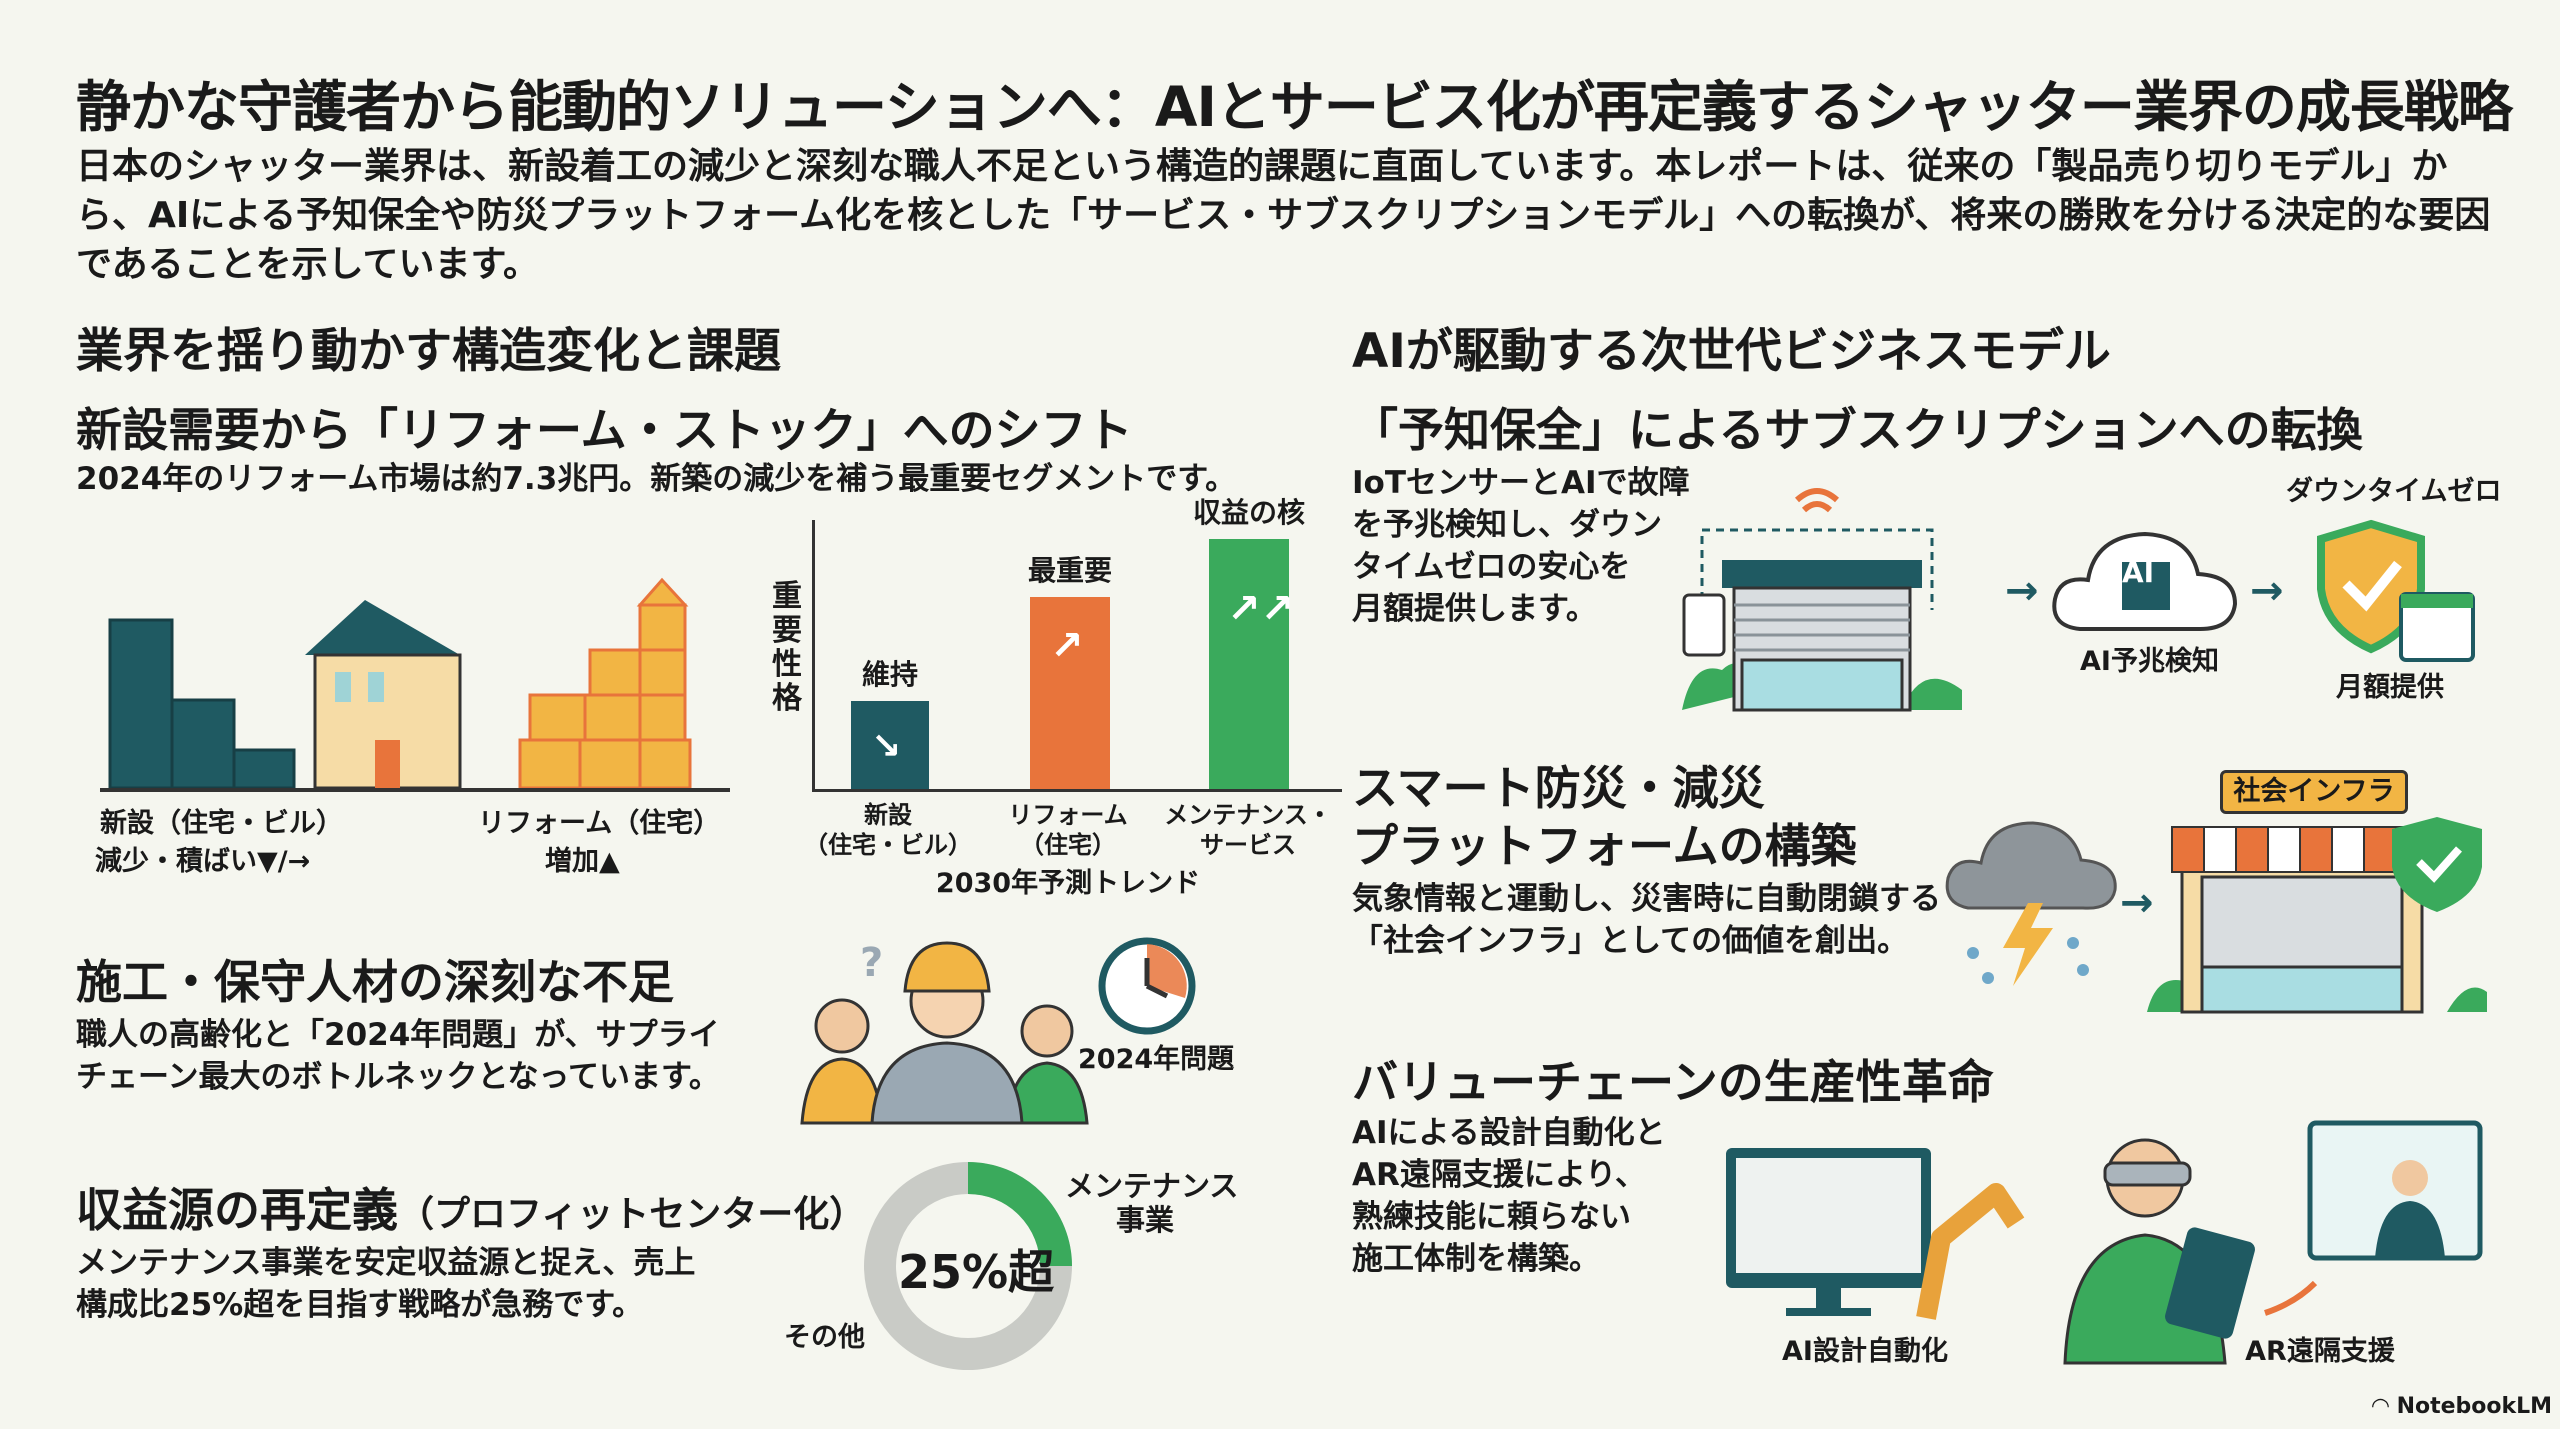 This screenshot has height=1429, width=2560. What do you see at coordinates (1248, 830) in the screenshot?
I see `x-label-maintenance: メンテナンス・ サービス` at bounding box center [1248, 830].